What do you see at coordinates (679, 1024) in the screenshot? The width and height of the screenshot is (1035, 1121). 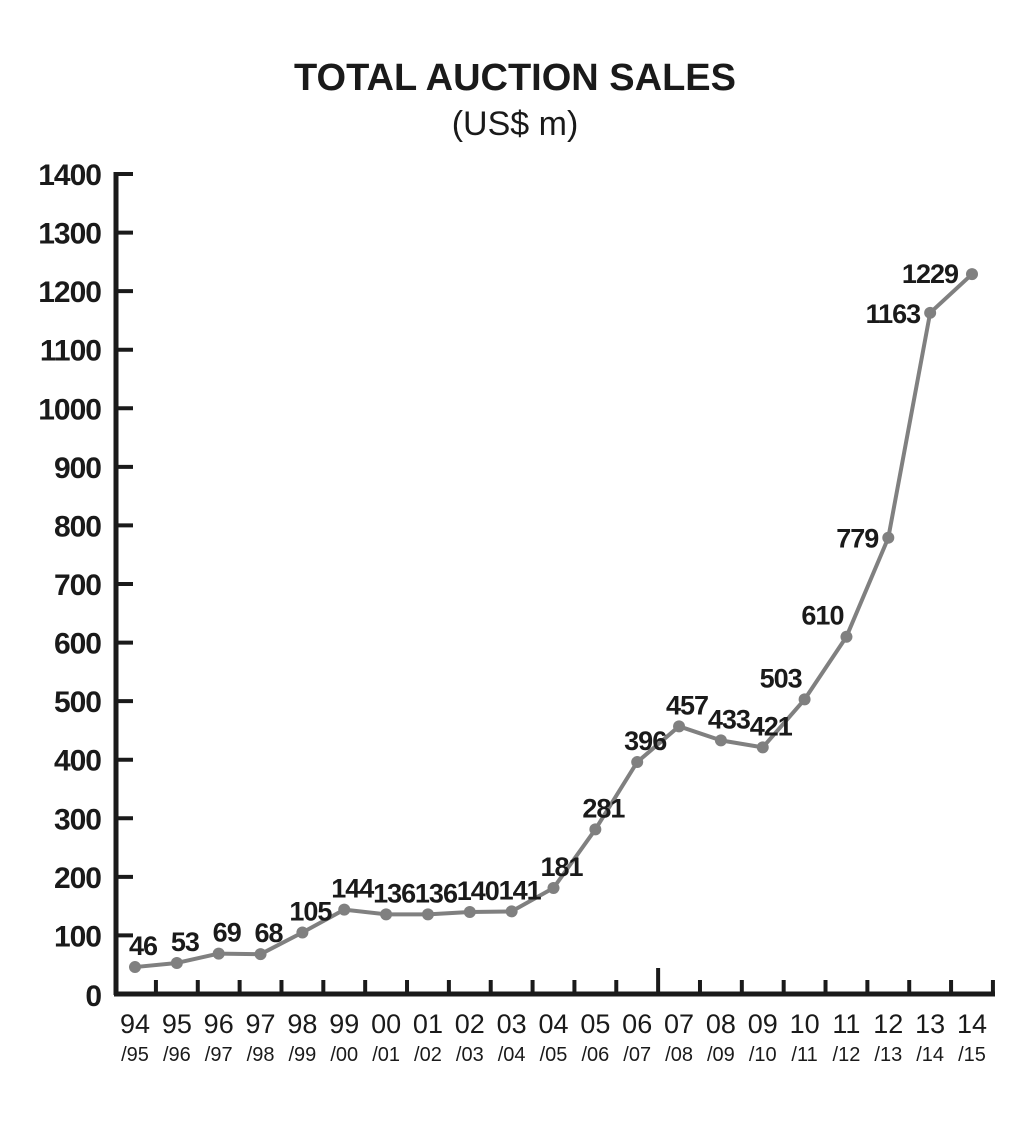 I see `x-tick-label-year: 07` at bounding box center [679, 1024].